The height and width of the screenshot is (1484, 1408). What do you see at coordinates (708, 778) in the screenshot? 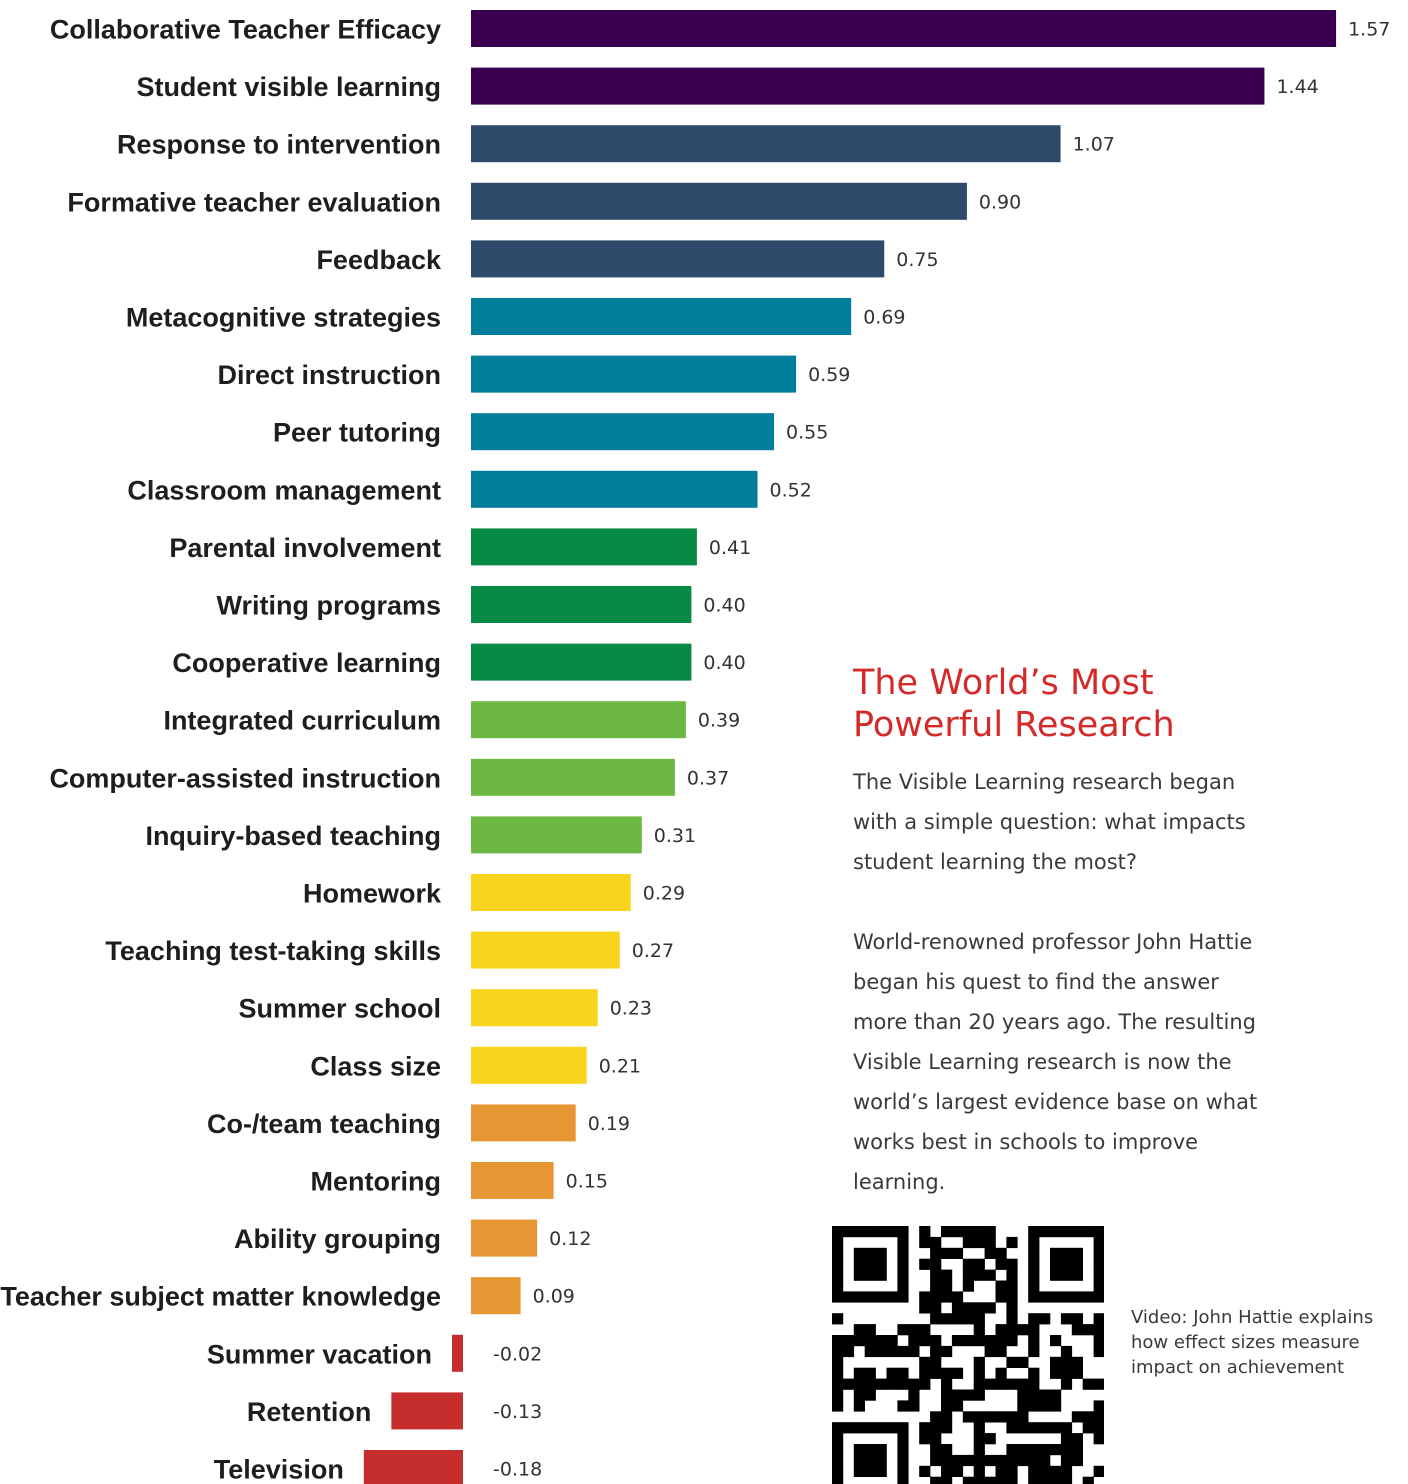
I see `value-label: 0.37` at bounding box center [708, 778].